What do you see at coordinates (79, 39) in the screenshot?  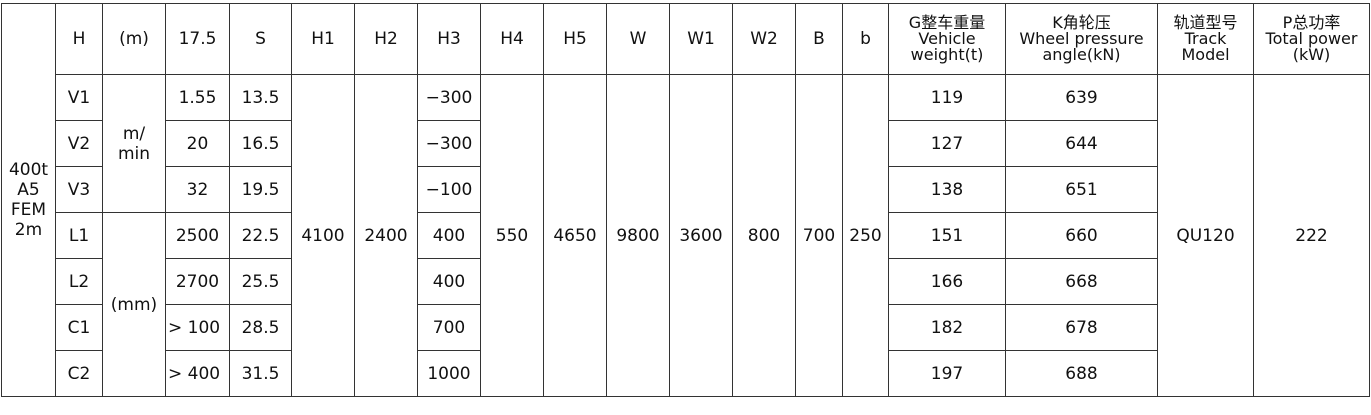 I see `col-header: H` at bounding box center [79, 39].